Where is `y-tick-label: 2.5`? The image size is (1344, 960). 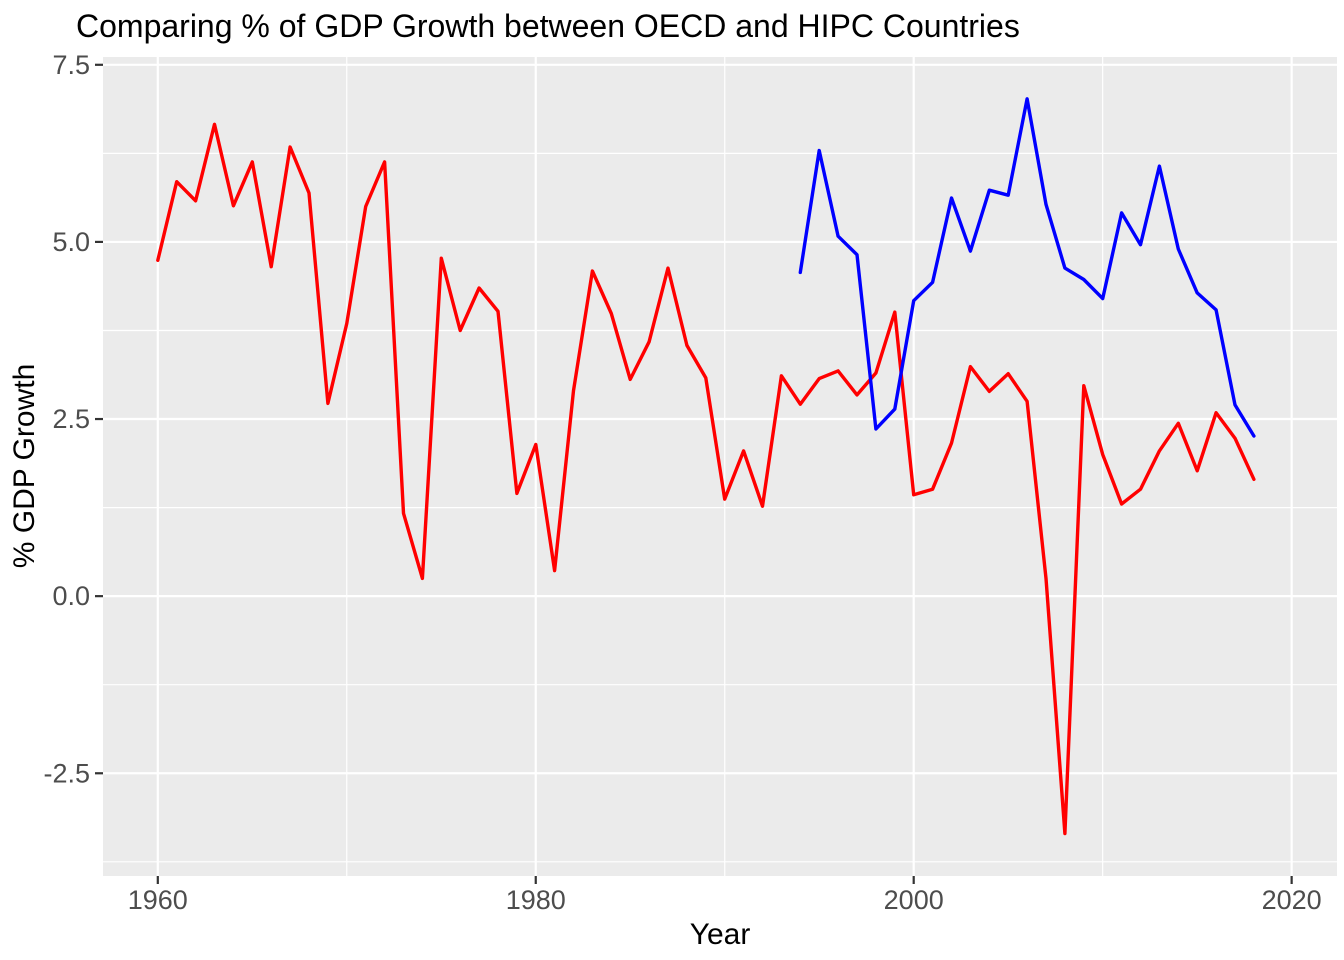
y-tick-label: 2.5 is located at coordinates (71, 419).